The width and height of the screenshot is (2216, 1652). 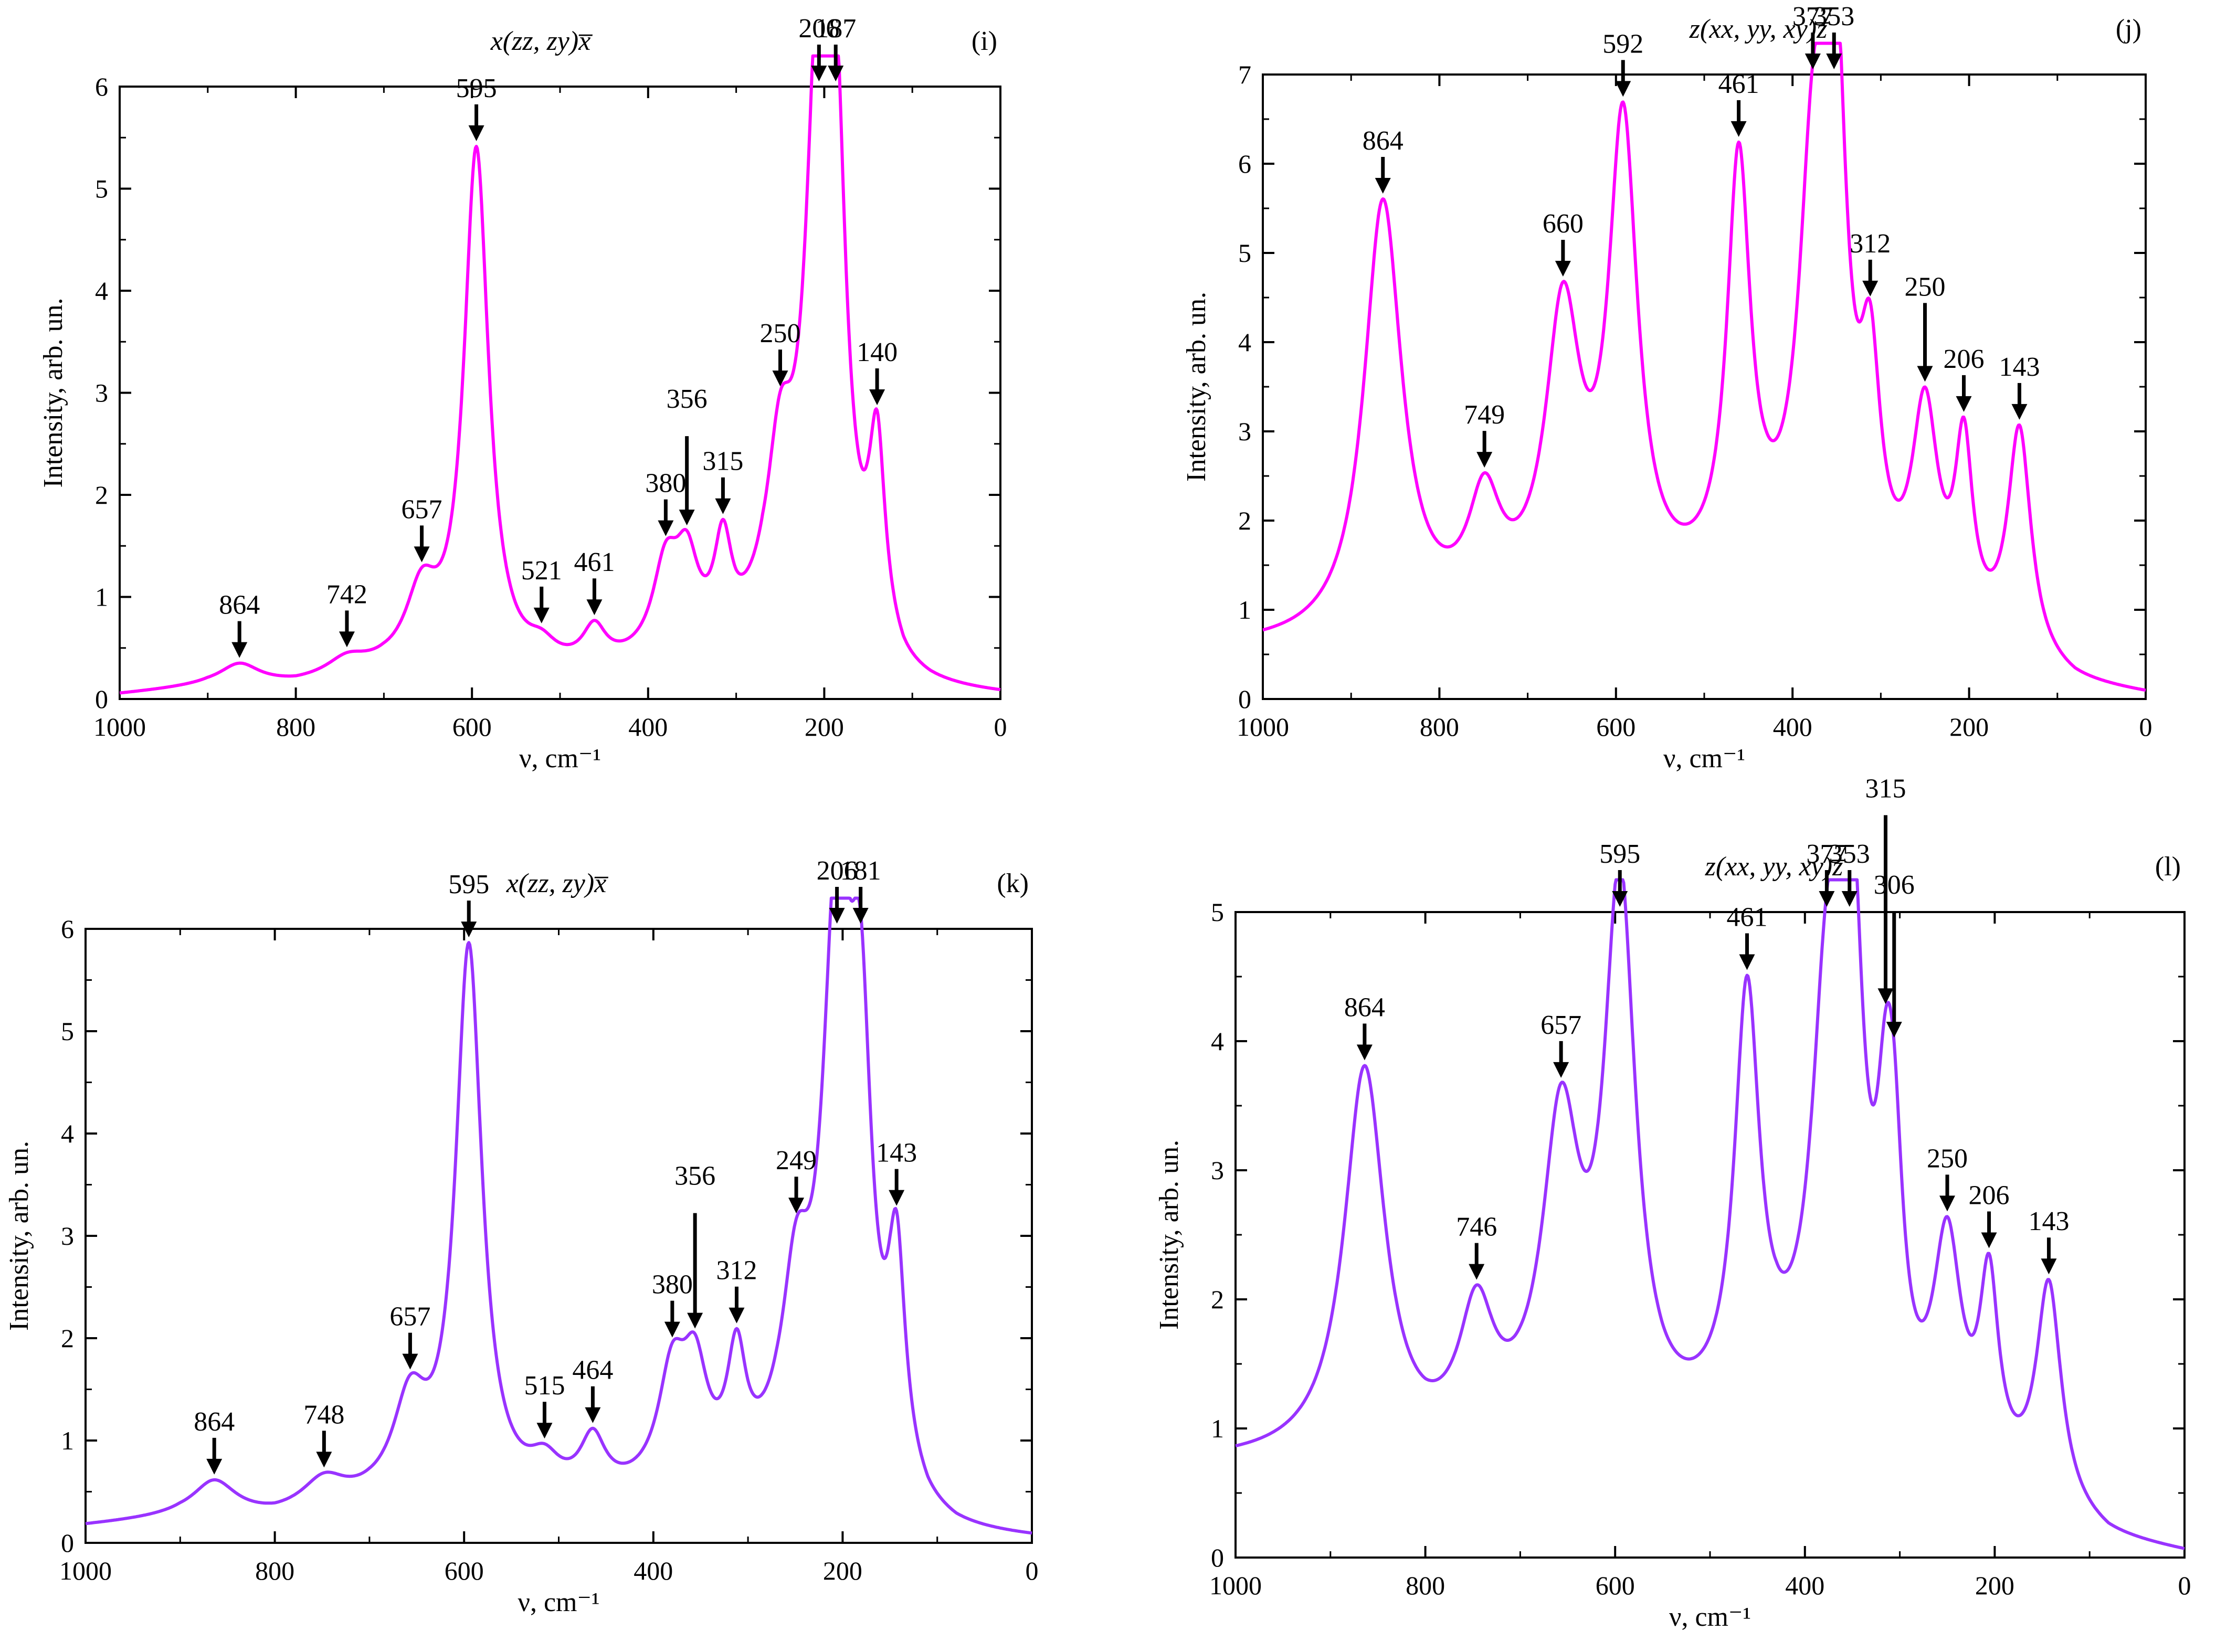 What do you see at coordinates (557, 883) in the screenshot?
I see `panel-title: x(zz, zy)x̅` at bounding box center [557, 883].